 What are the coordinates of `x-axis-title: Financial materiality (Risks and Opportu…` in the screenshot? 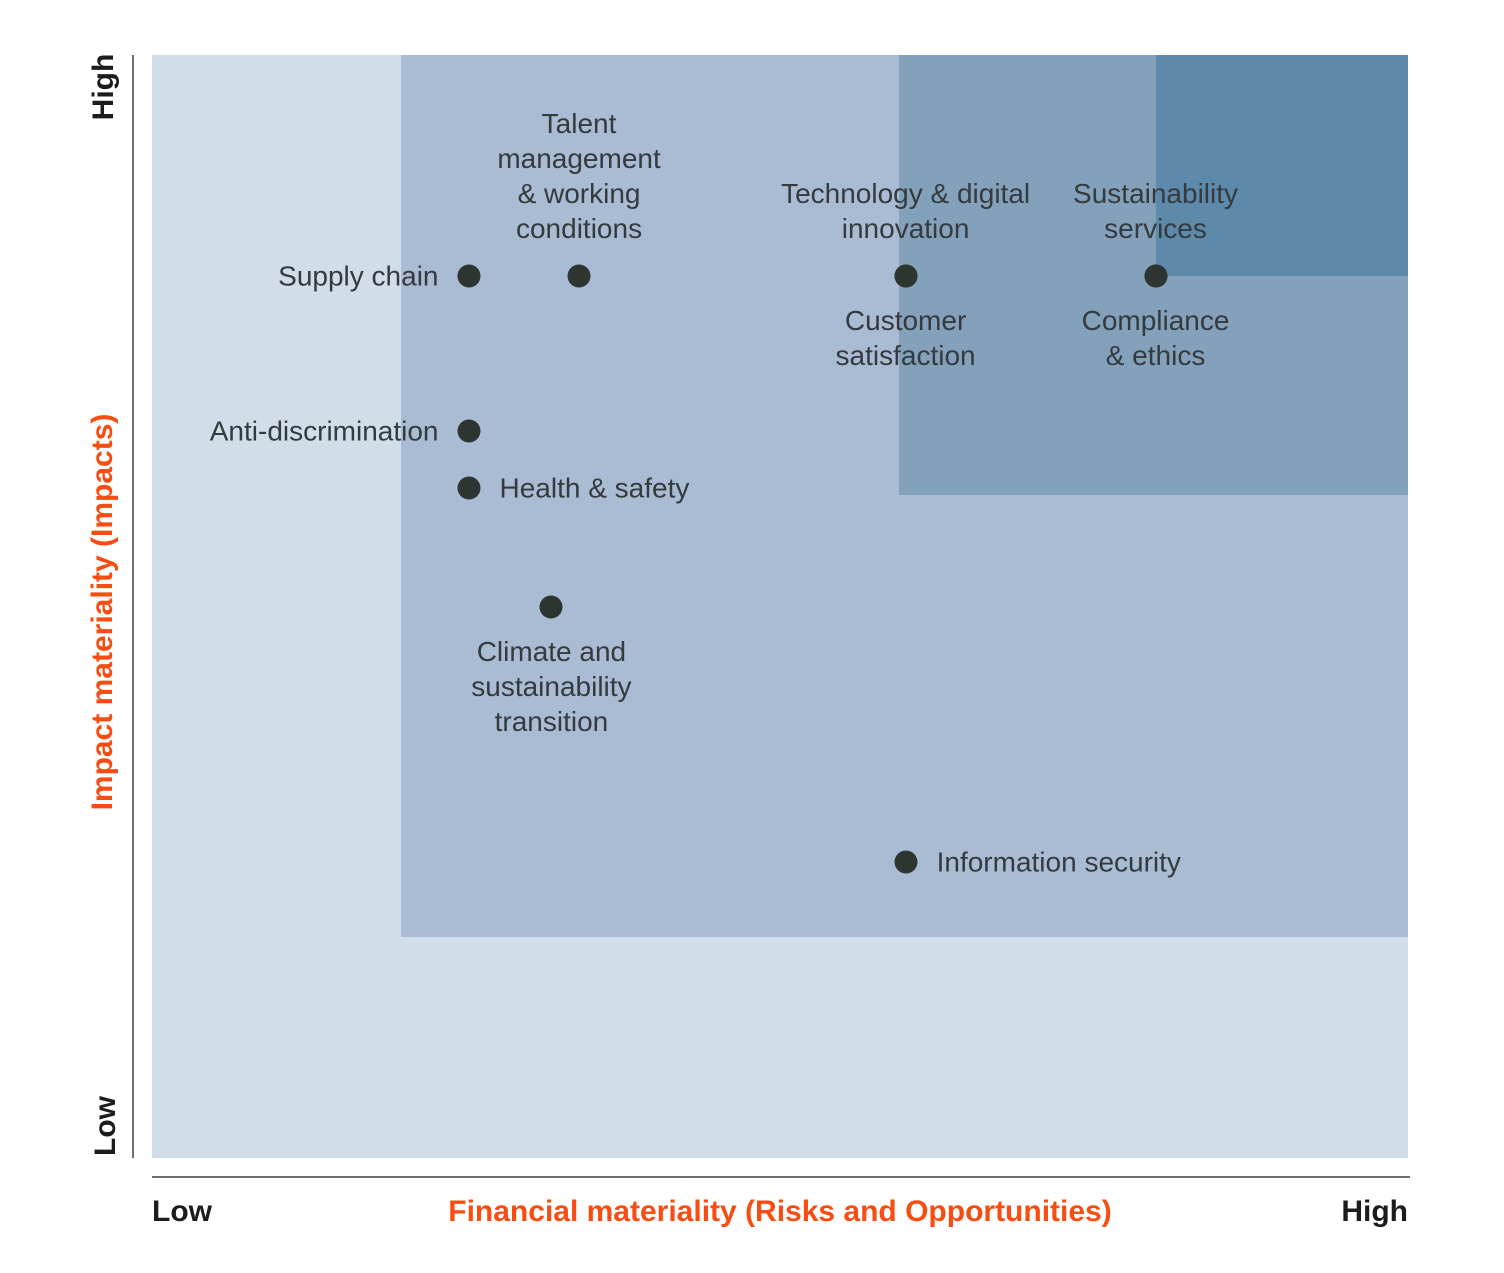 It's located at (780, 1211).